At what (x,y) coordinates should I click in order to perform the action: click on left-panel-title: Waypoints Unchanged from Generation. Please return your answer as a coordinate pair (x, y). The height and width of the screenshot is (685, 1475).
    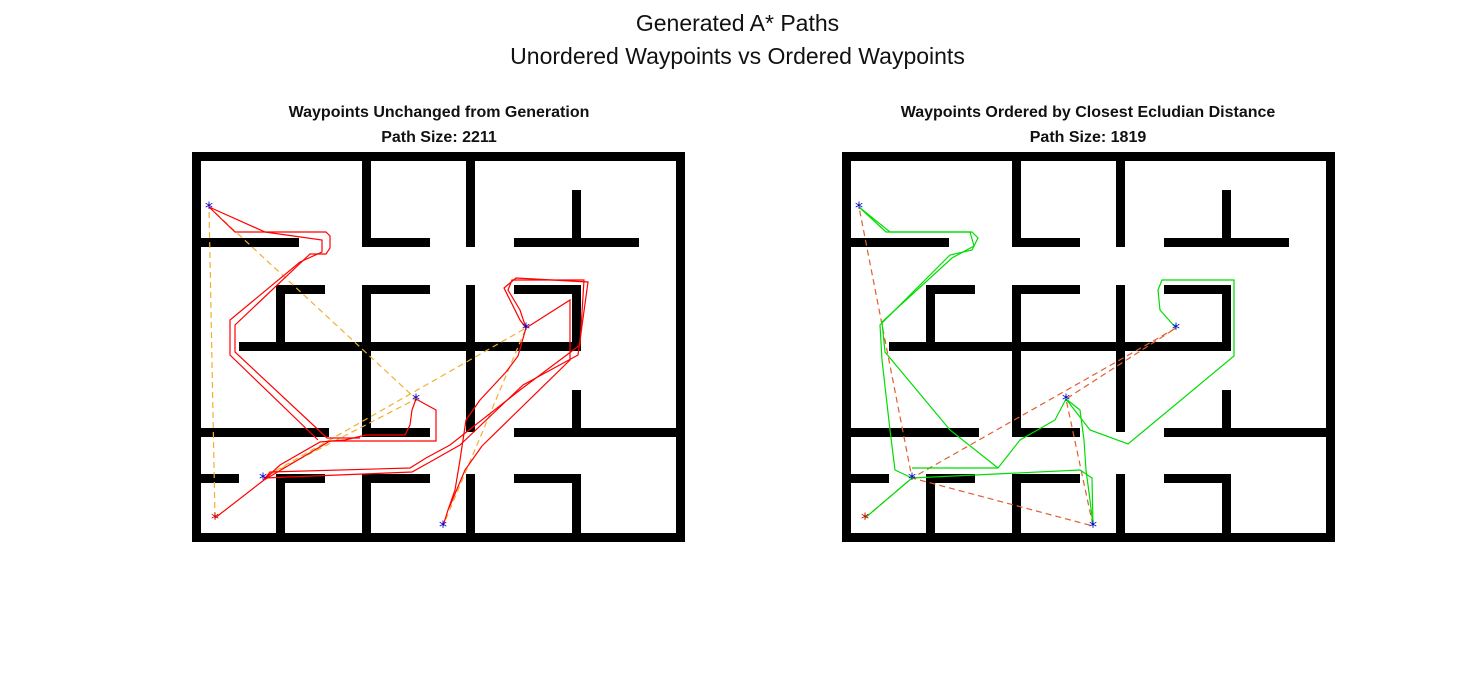
    Looking at the image, I should click on (439, 112).